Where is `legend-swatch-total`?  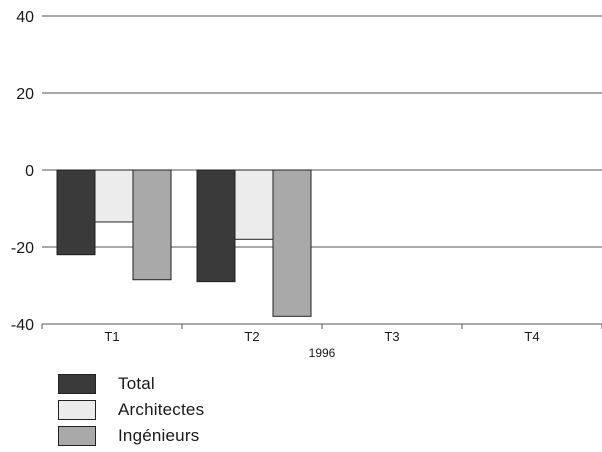 legend-swatch-total is located at coordinates (77, 384).